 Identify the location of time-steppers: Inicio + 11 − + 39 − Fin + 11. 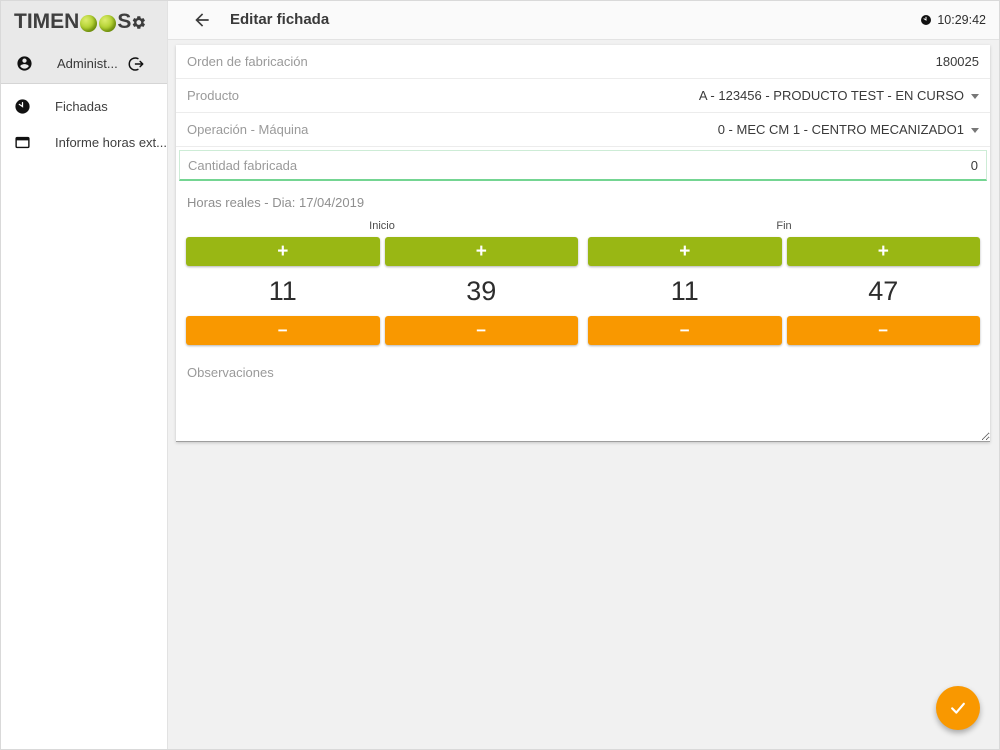
(583, 277).